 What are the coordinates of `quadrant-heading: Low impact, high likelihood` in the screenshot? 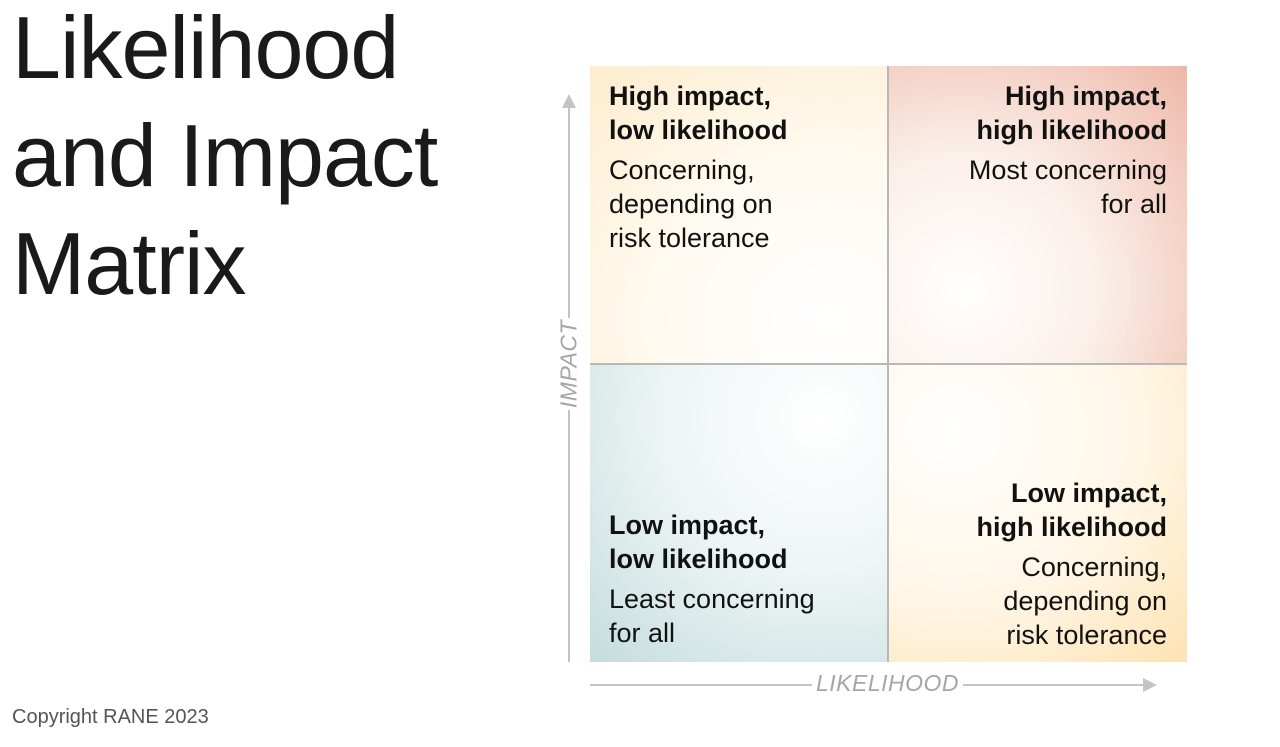 It's located at (1072, 510).